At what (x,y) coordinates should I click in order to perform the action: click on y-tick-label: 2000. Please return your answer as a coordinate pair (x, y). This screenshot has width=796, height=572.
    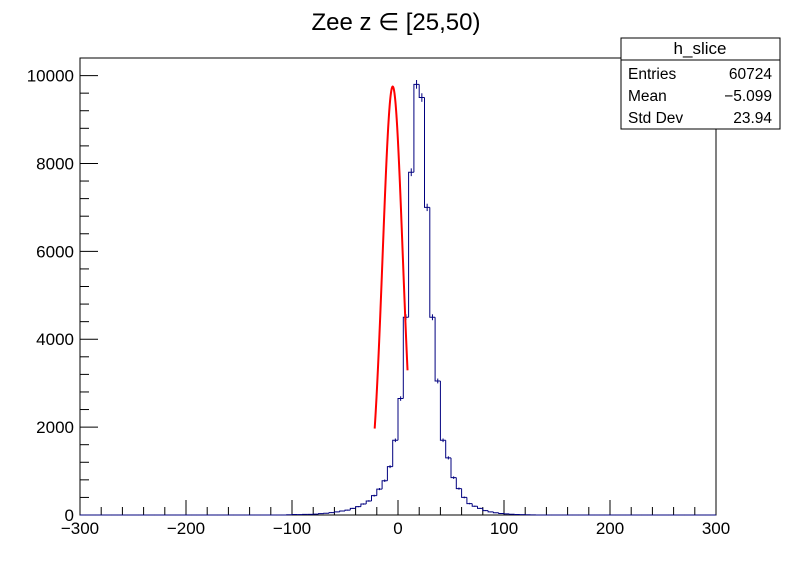
    Looking at the image, I should click on (55, 427).